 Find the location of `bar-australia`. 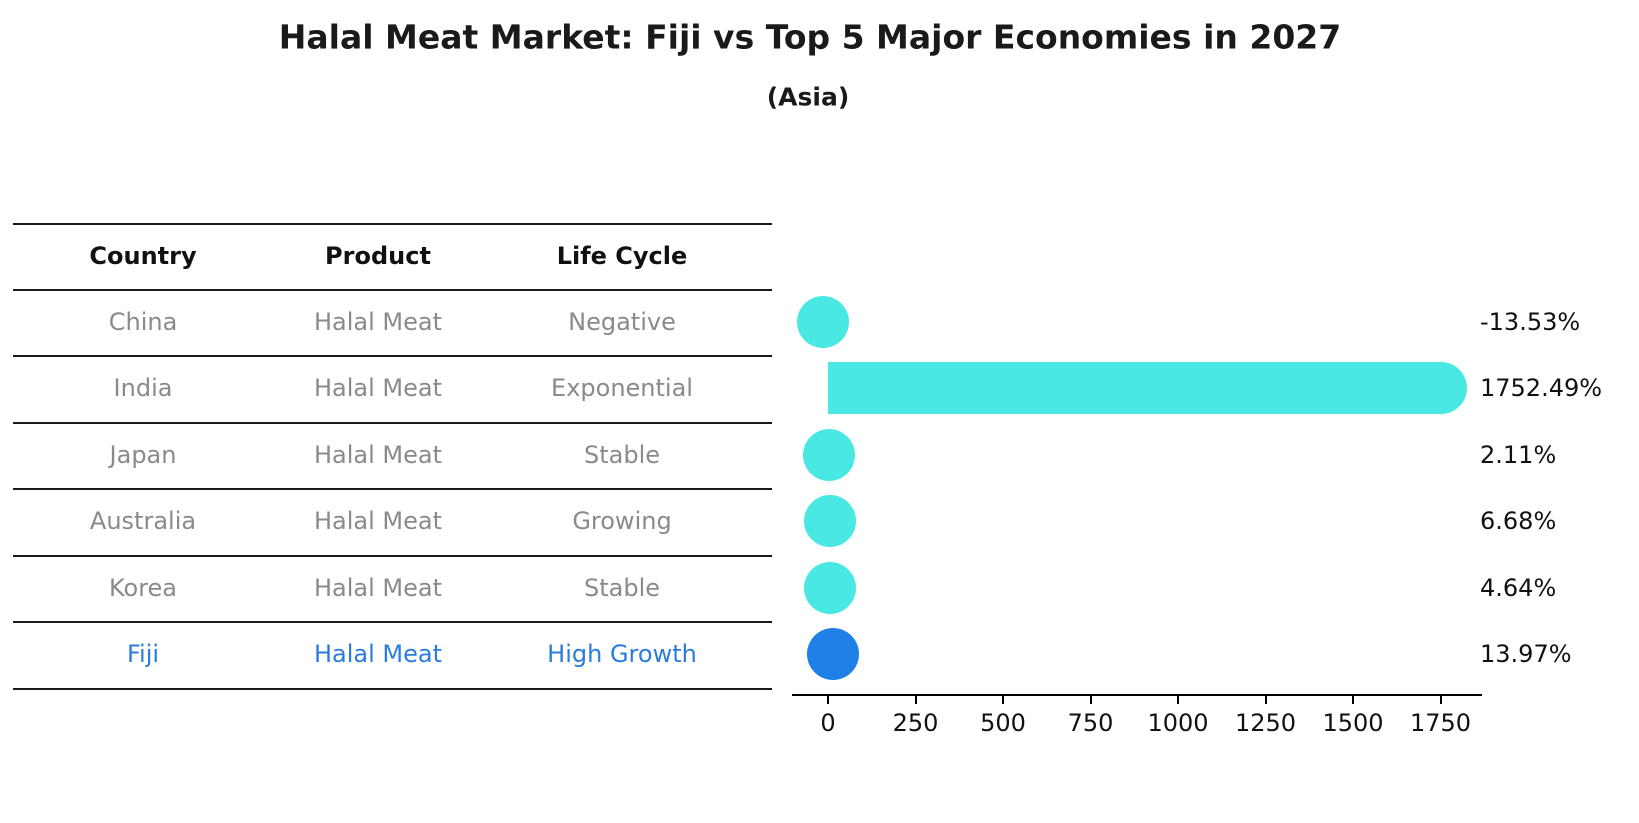

bar-australia is located at coordinates (830, 521).